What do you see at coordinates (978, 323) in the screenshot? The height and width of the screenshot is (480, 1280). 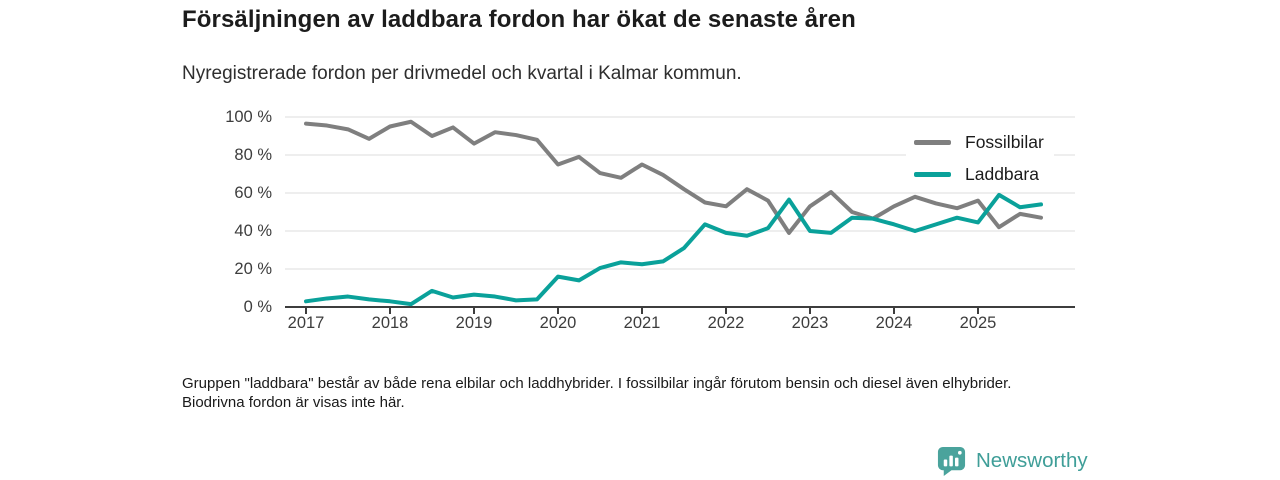 I see `x-axis-tick-label: 2025` at bounding box center [978, 323].